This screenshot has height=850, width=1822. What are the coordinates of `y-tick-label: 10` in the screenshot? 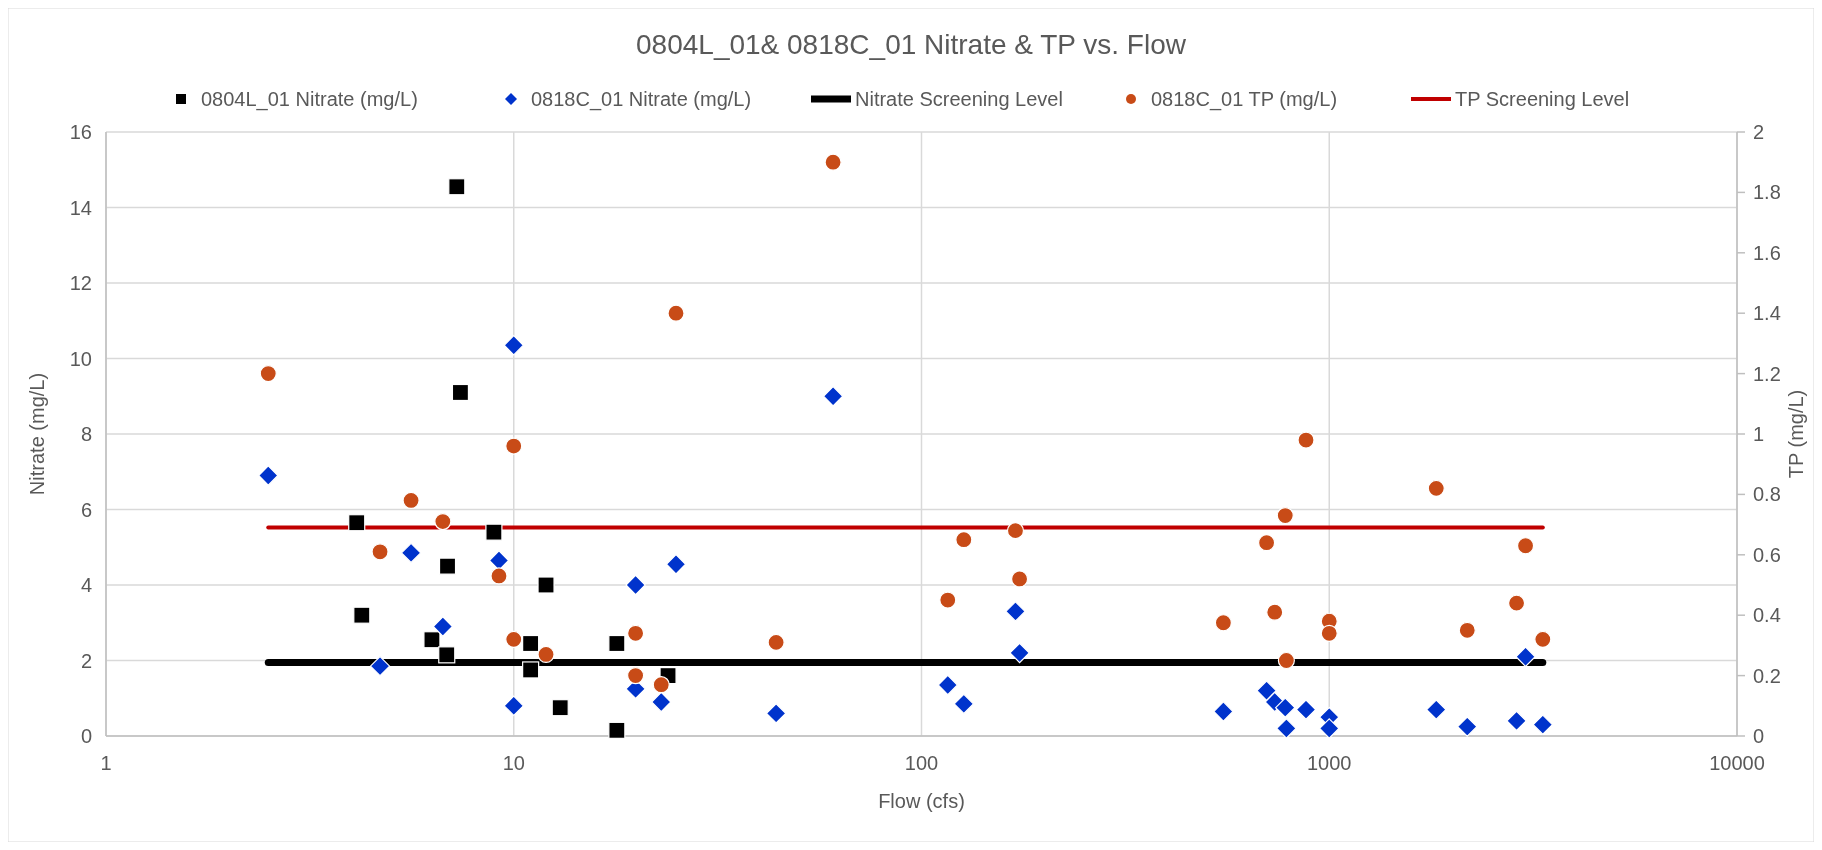 It's located at (80, 358).